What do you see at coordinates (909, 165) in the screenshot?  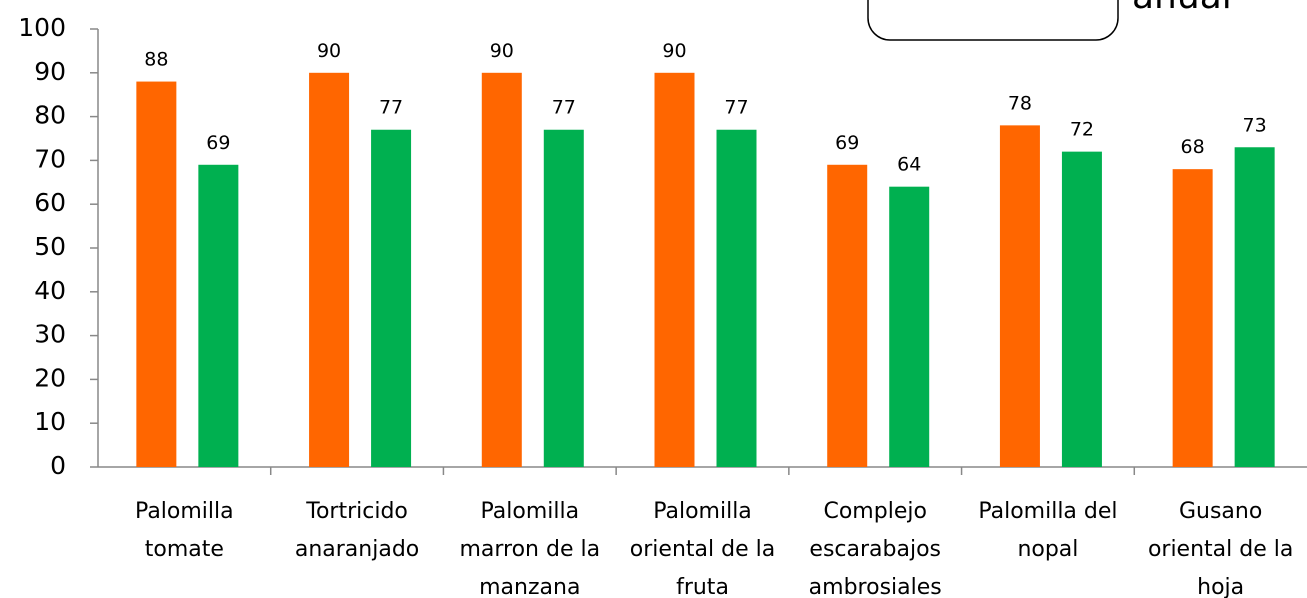 I see `data-label: 64` at bounding box center [909, 165].